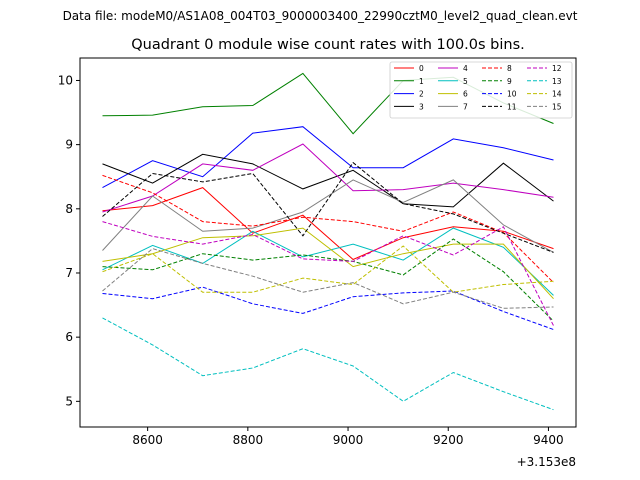 This screenshot has height=480, width=640. I want to click on legend-label-11: 11, so click(512, 106).